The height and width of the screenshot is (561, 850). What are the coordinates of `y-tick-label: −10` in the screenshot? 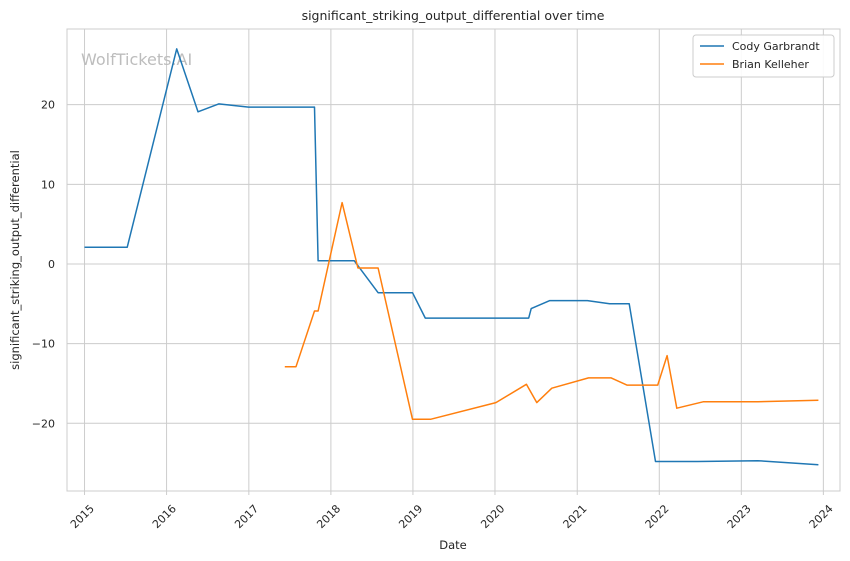 It's located at (43, 344).